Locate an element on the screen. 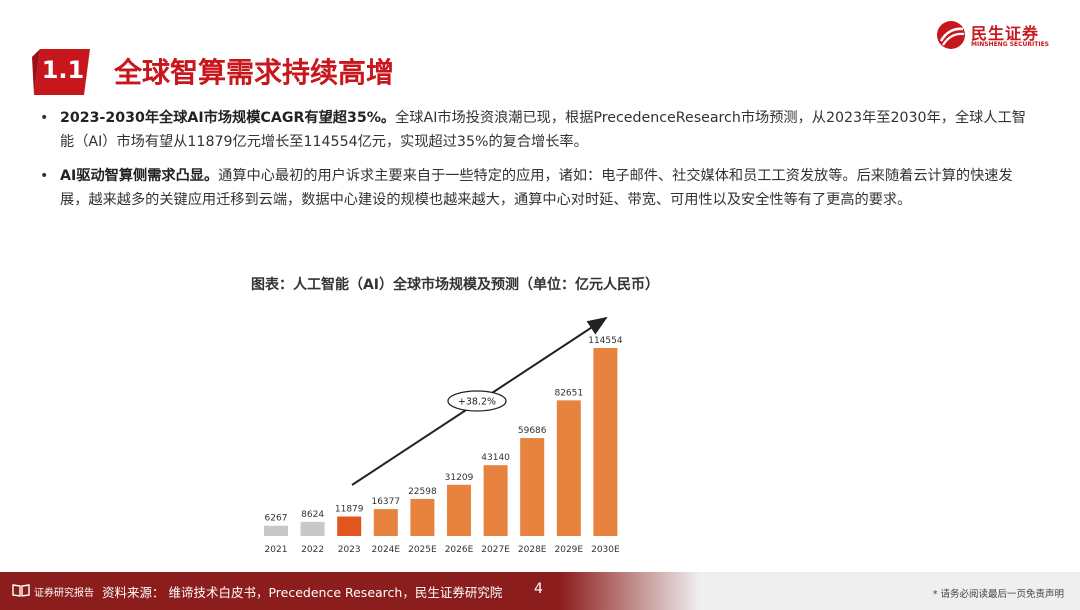  brand-name-cn: 民生证券 is located at coordinates (1005, 33).